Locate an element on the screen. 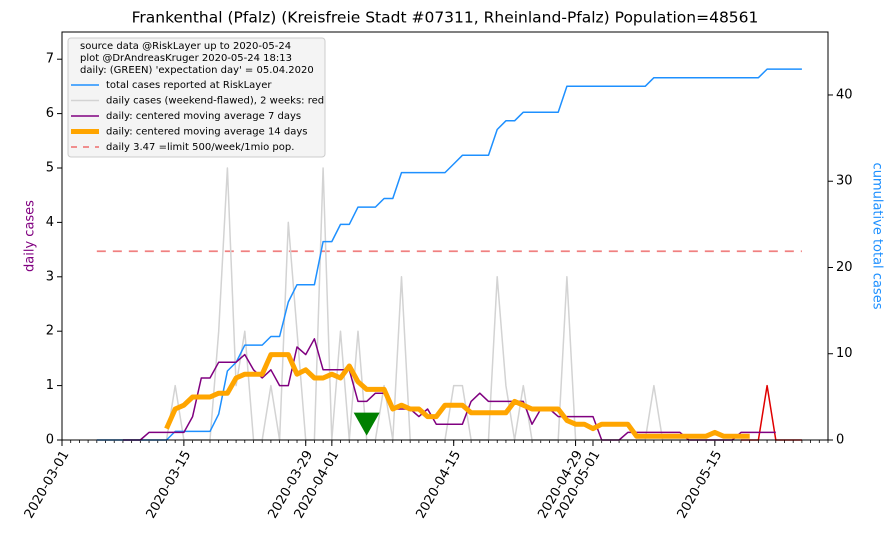  legend-label: daily: centered moving average 14 days is located at coordinates (206, 132).